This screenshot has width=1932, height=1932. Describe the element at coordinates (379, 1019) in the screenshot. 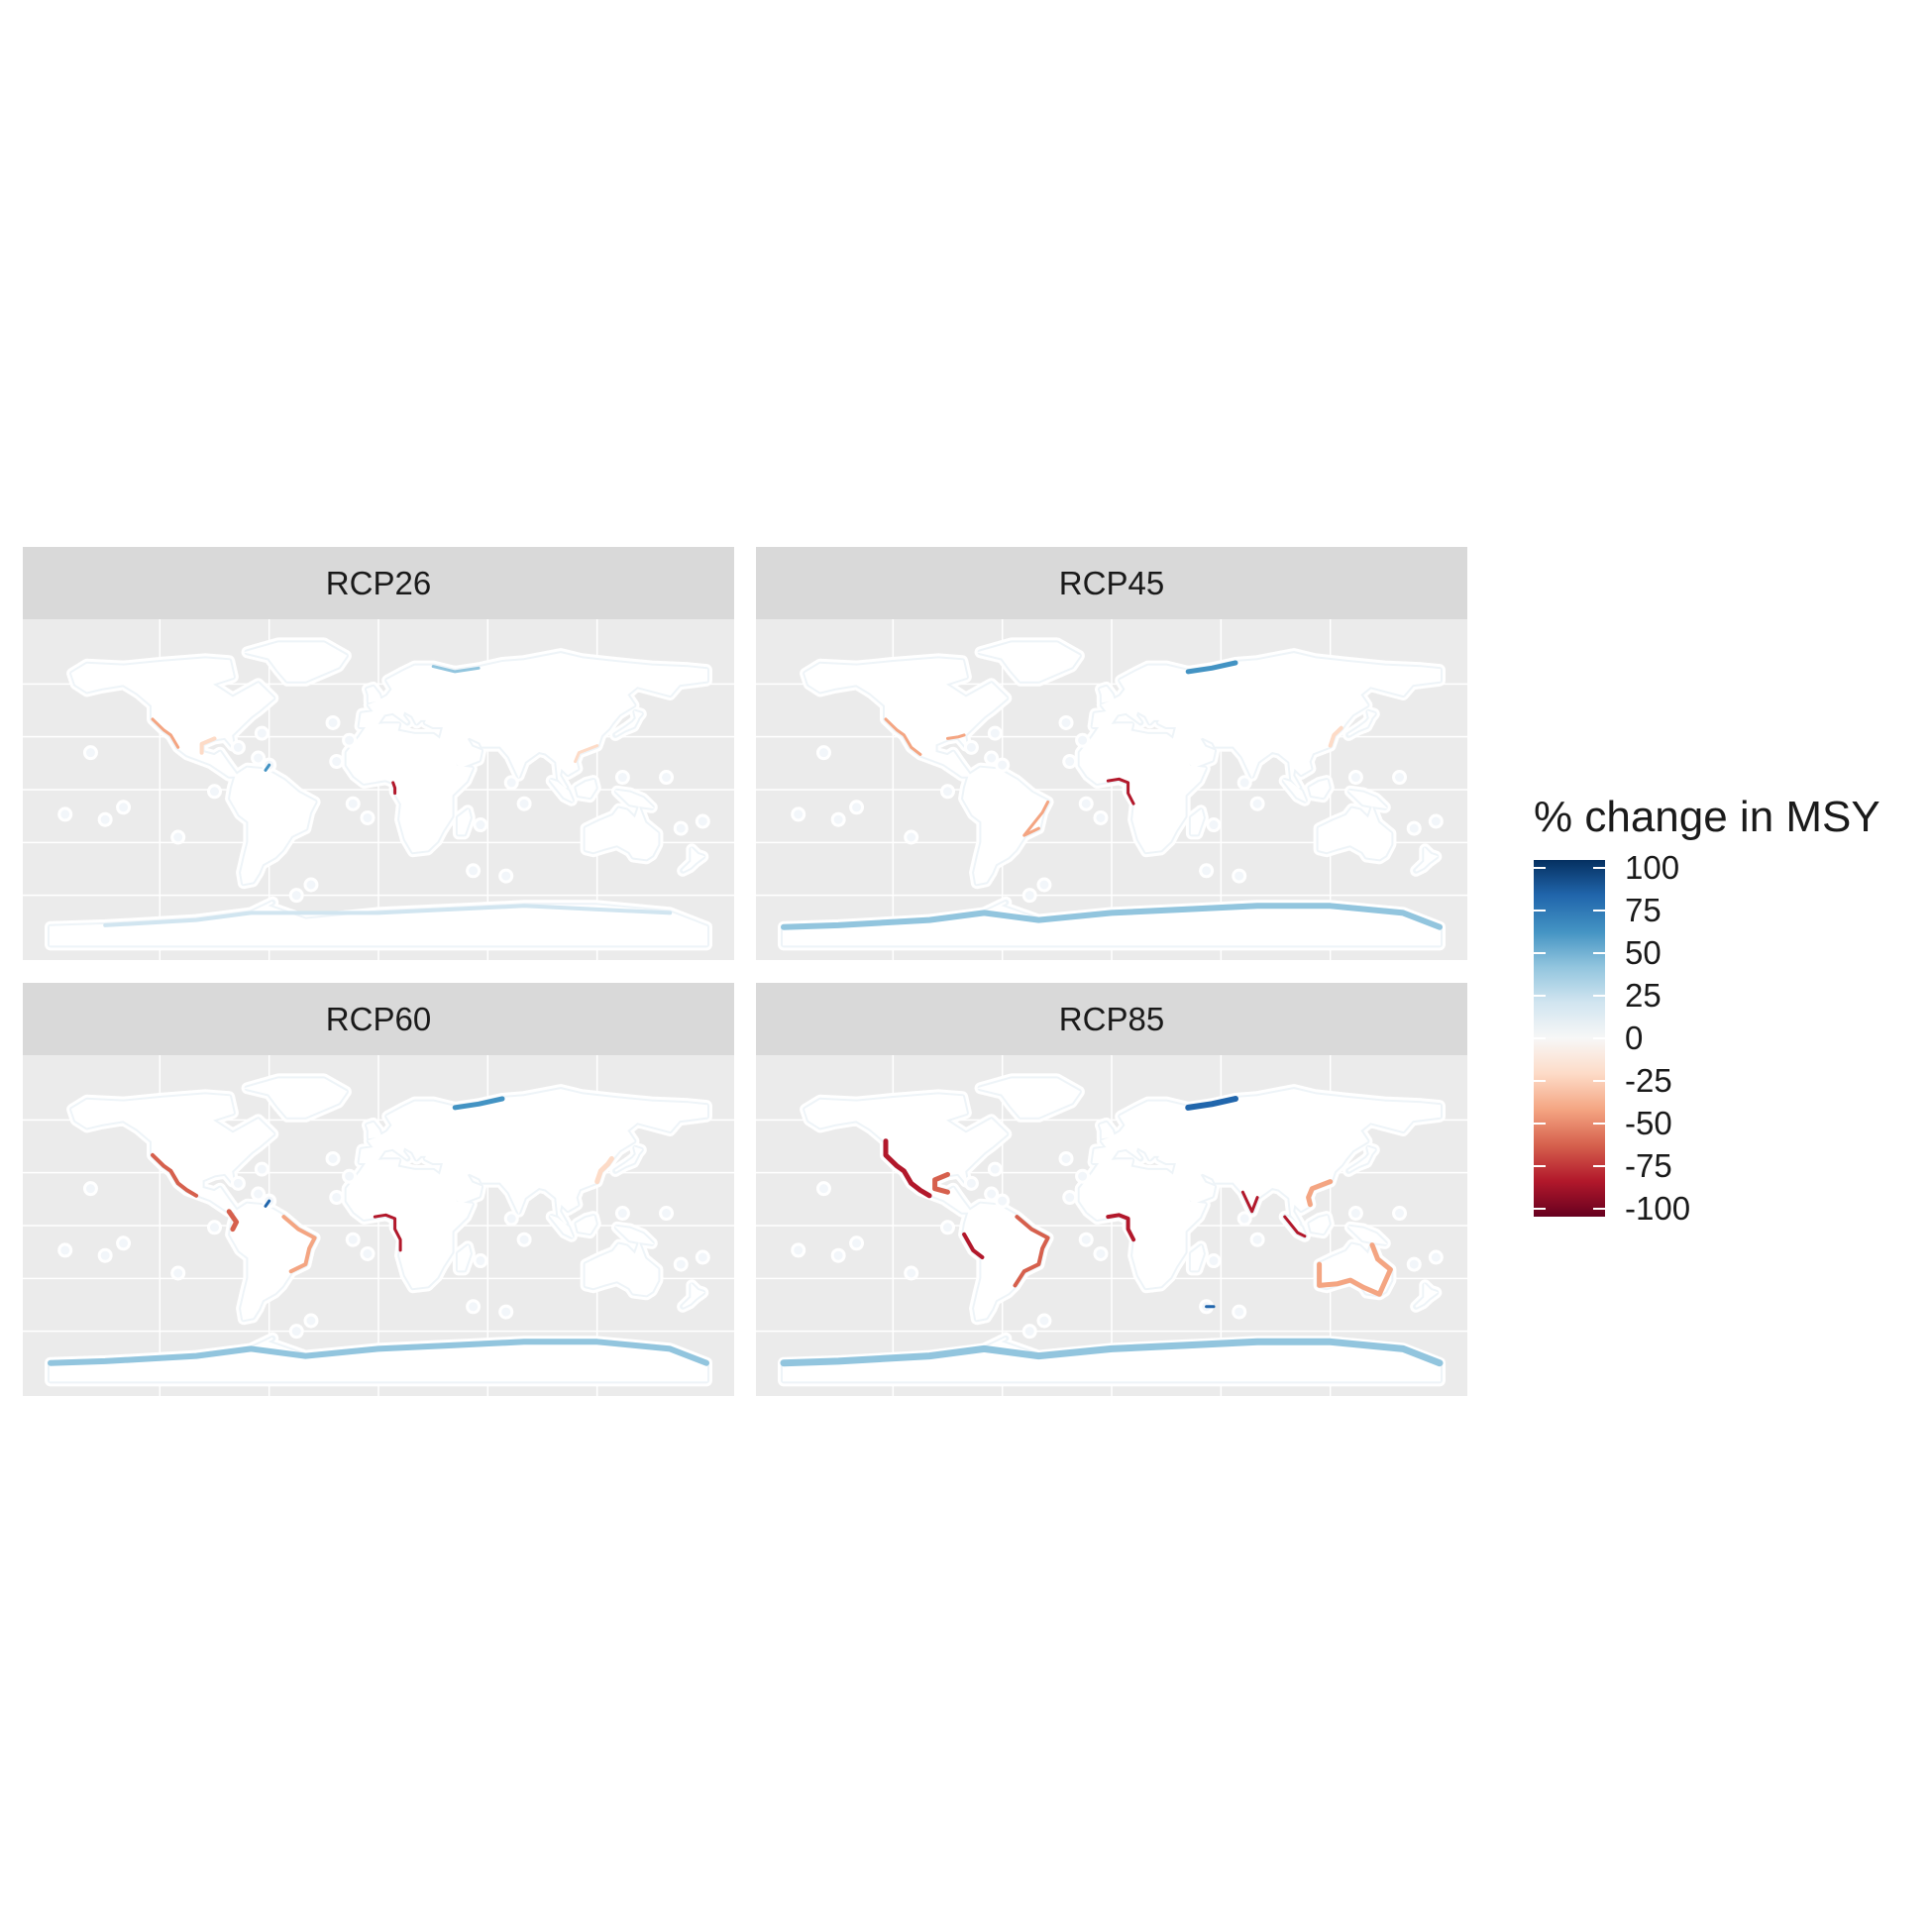

I see `facet-label-rcp60: RCP60` at that location.